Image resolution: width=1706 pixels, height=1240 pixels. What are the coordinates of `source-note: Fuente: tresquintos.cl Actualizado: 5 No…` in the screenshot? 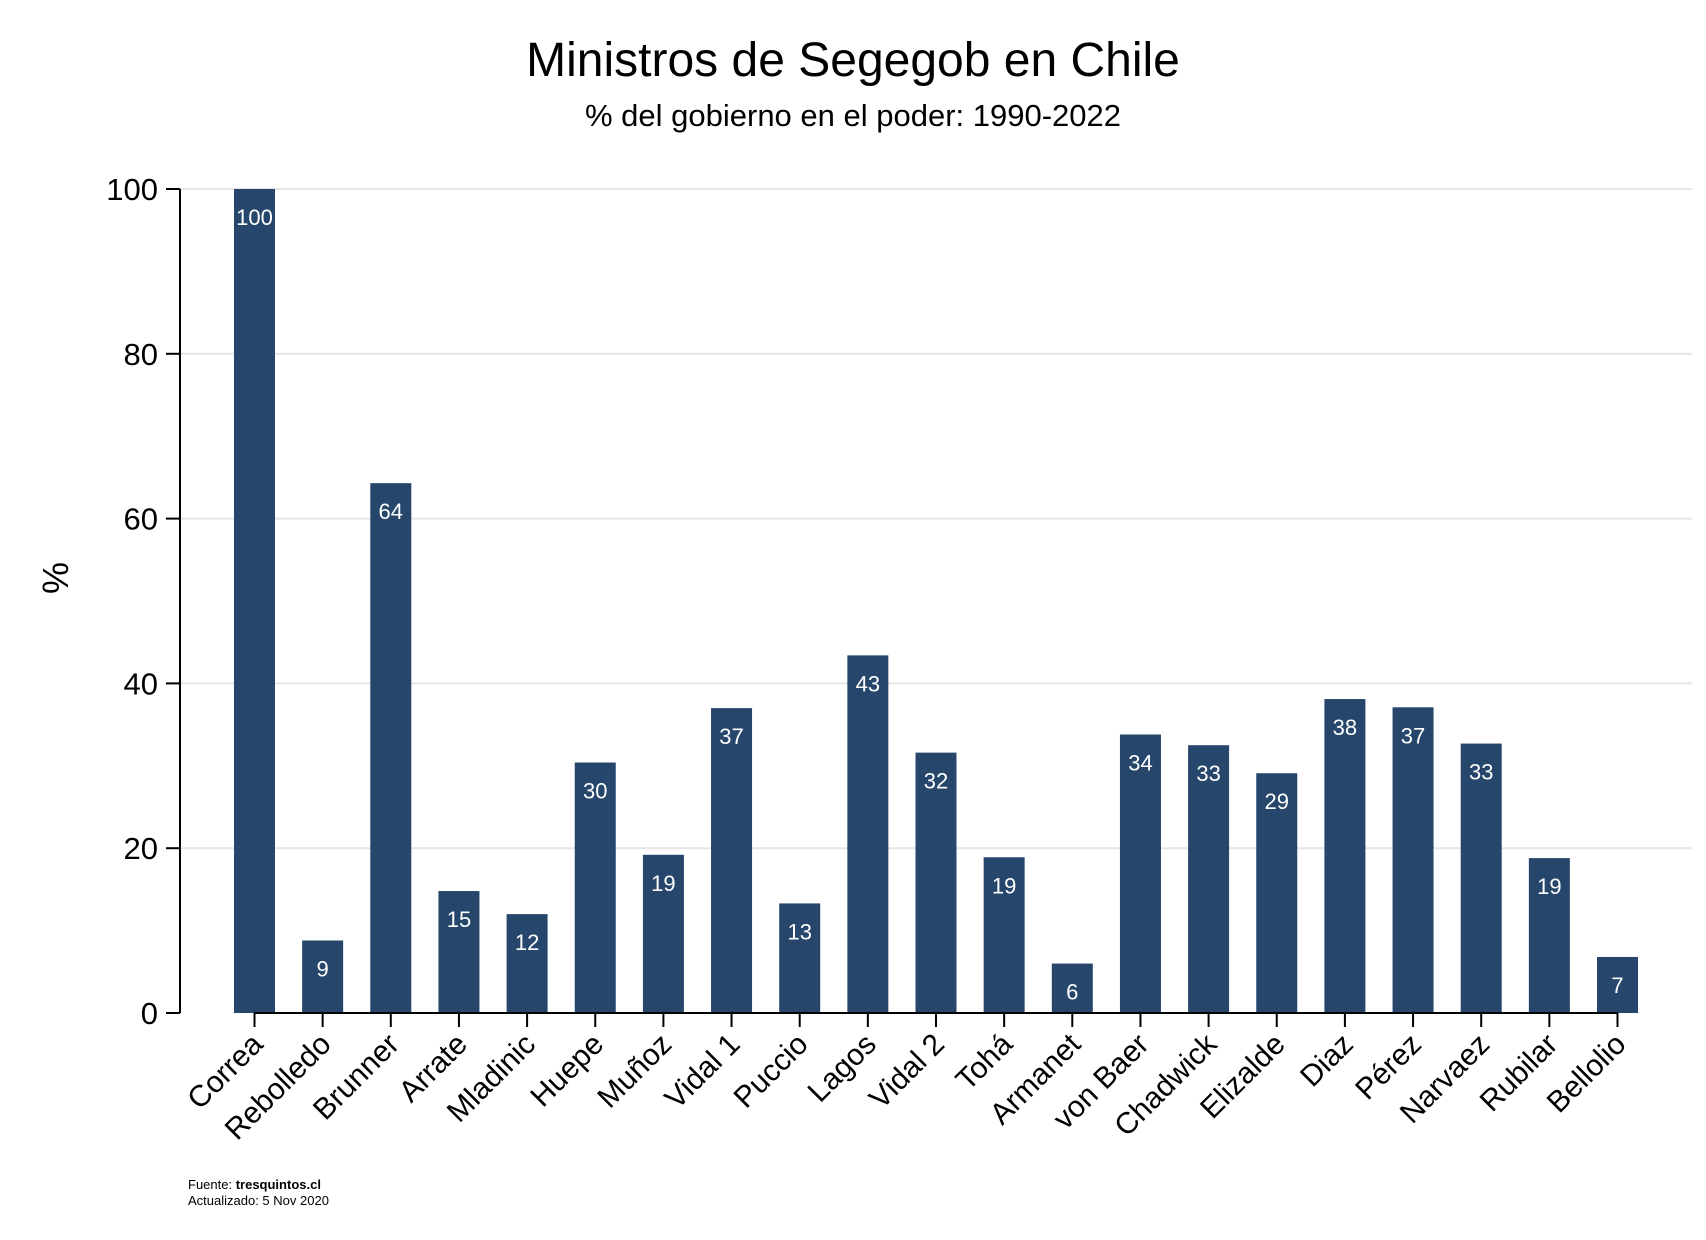 It's located at (258, 1193).